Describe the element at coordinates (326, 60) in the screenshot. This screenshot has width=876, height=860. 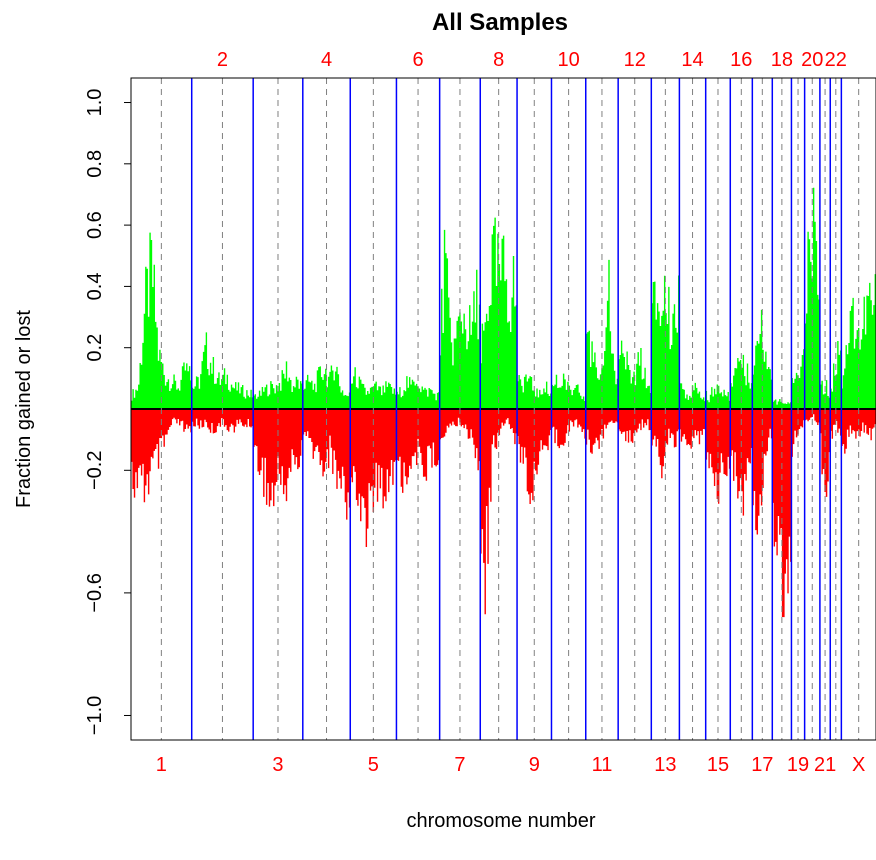
I see `chromosome-label-4: 4` at that location.